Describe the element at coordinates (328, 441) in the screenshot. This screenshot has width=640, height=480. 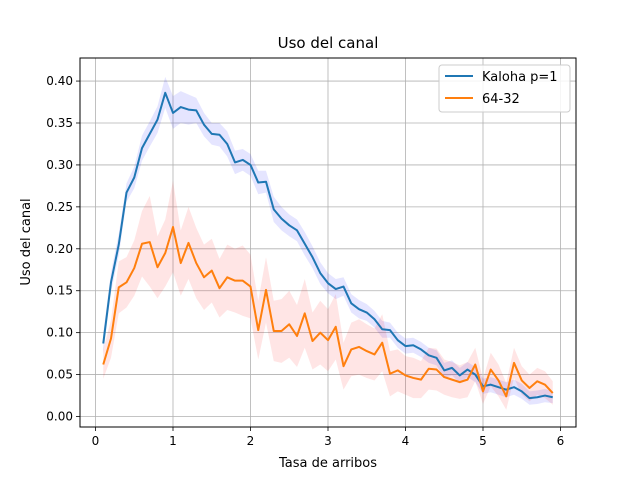
I see `x-tick-label: 3` at that location.